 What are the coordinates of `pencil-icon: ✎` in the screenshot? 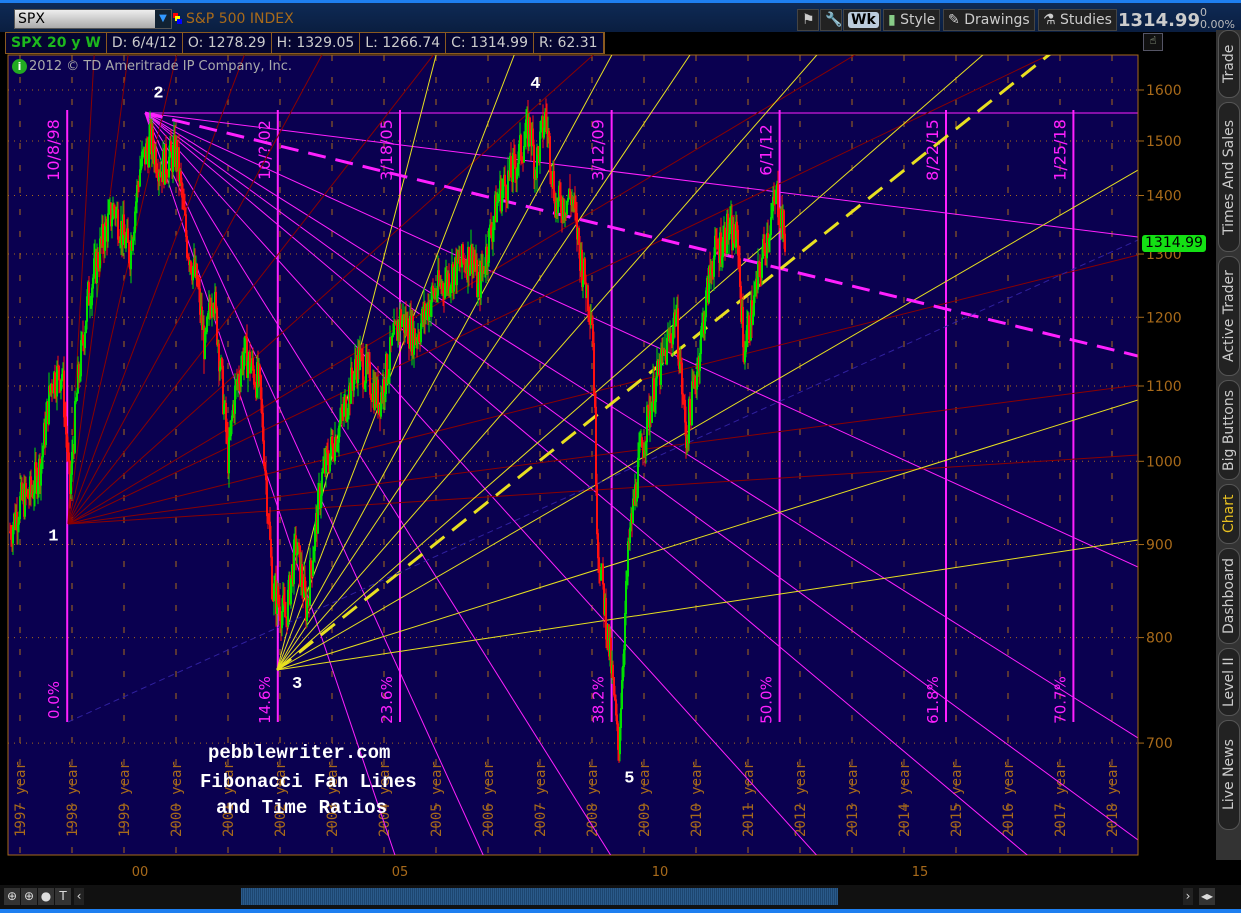 It's located at (954, 20).